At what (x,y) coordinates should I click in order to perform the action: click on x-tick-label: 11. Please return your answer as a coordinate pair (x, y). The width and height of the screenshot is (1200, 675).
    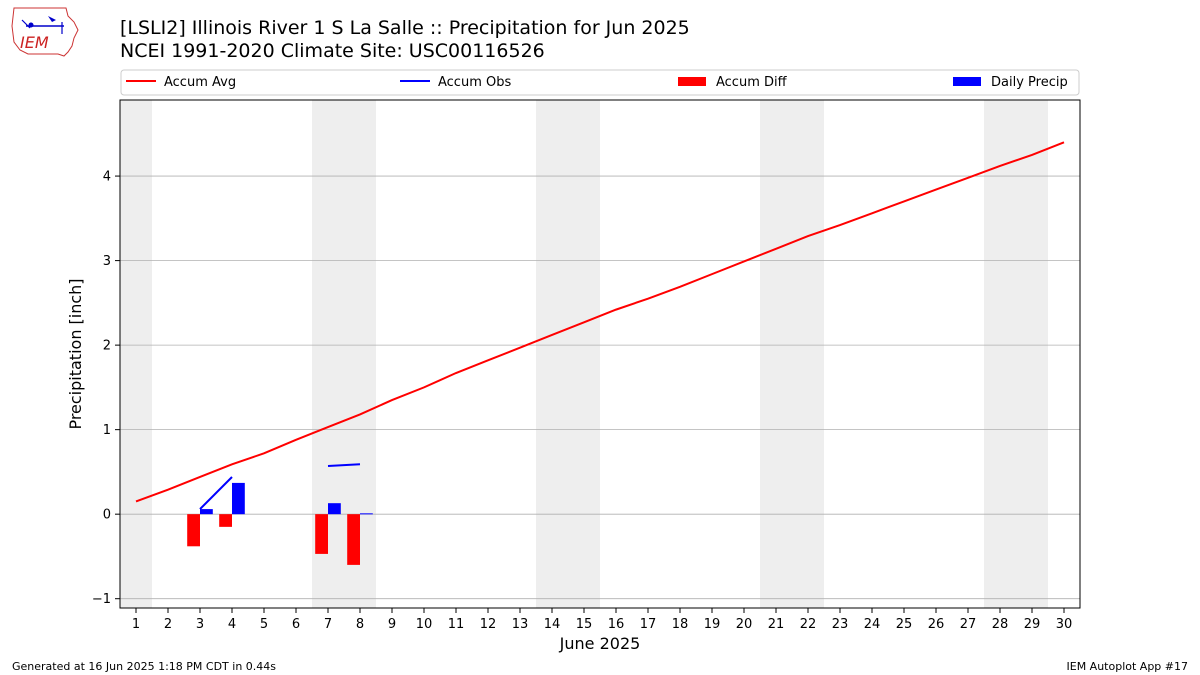
    Looking at the image, I should click on (456, 624).